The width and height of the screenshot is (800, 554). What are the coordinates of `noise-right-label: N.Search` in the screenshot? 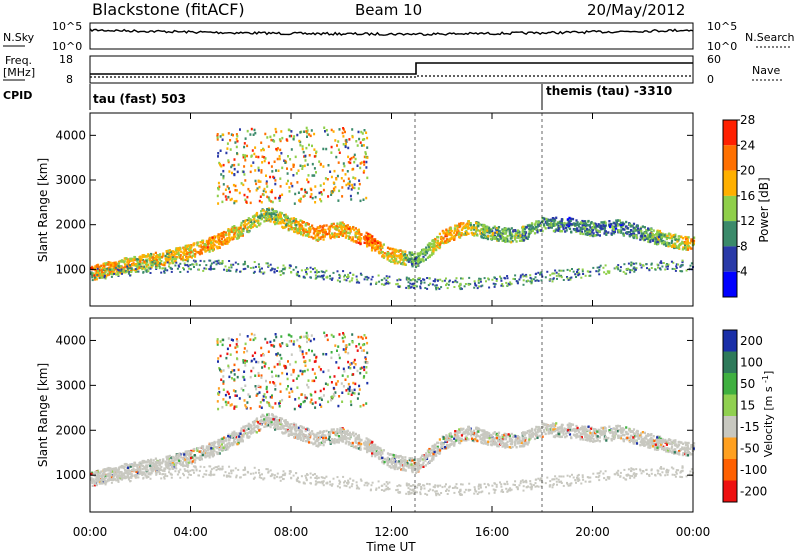 It's located at (770, 37).